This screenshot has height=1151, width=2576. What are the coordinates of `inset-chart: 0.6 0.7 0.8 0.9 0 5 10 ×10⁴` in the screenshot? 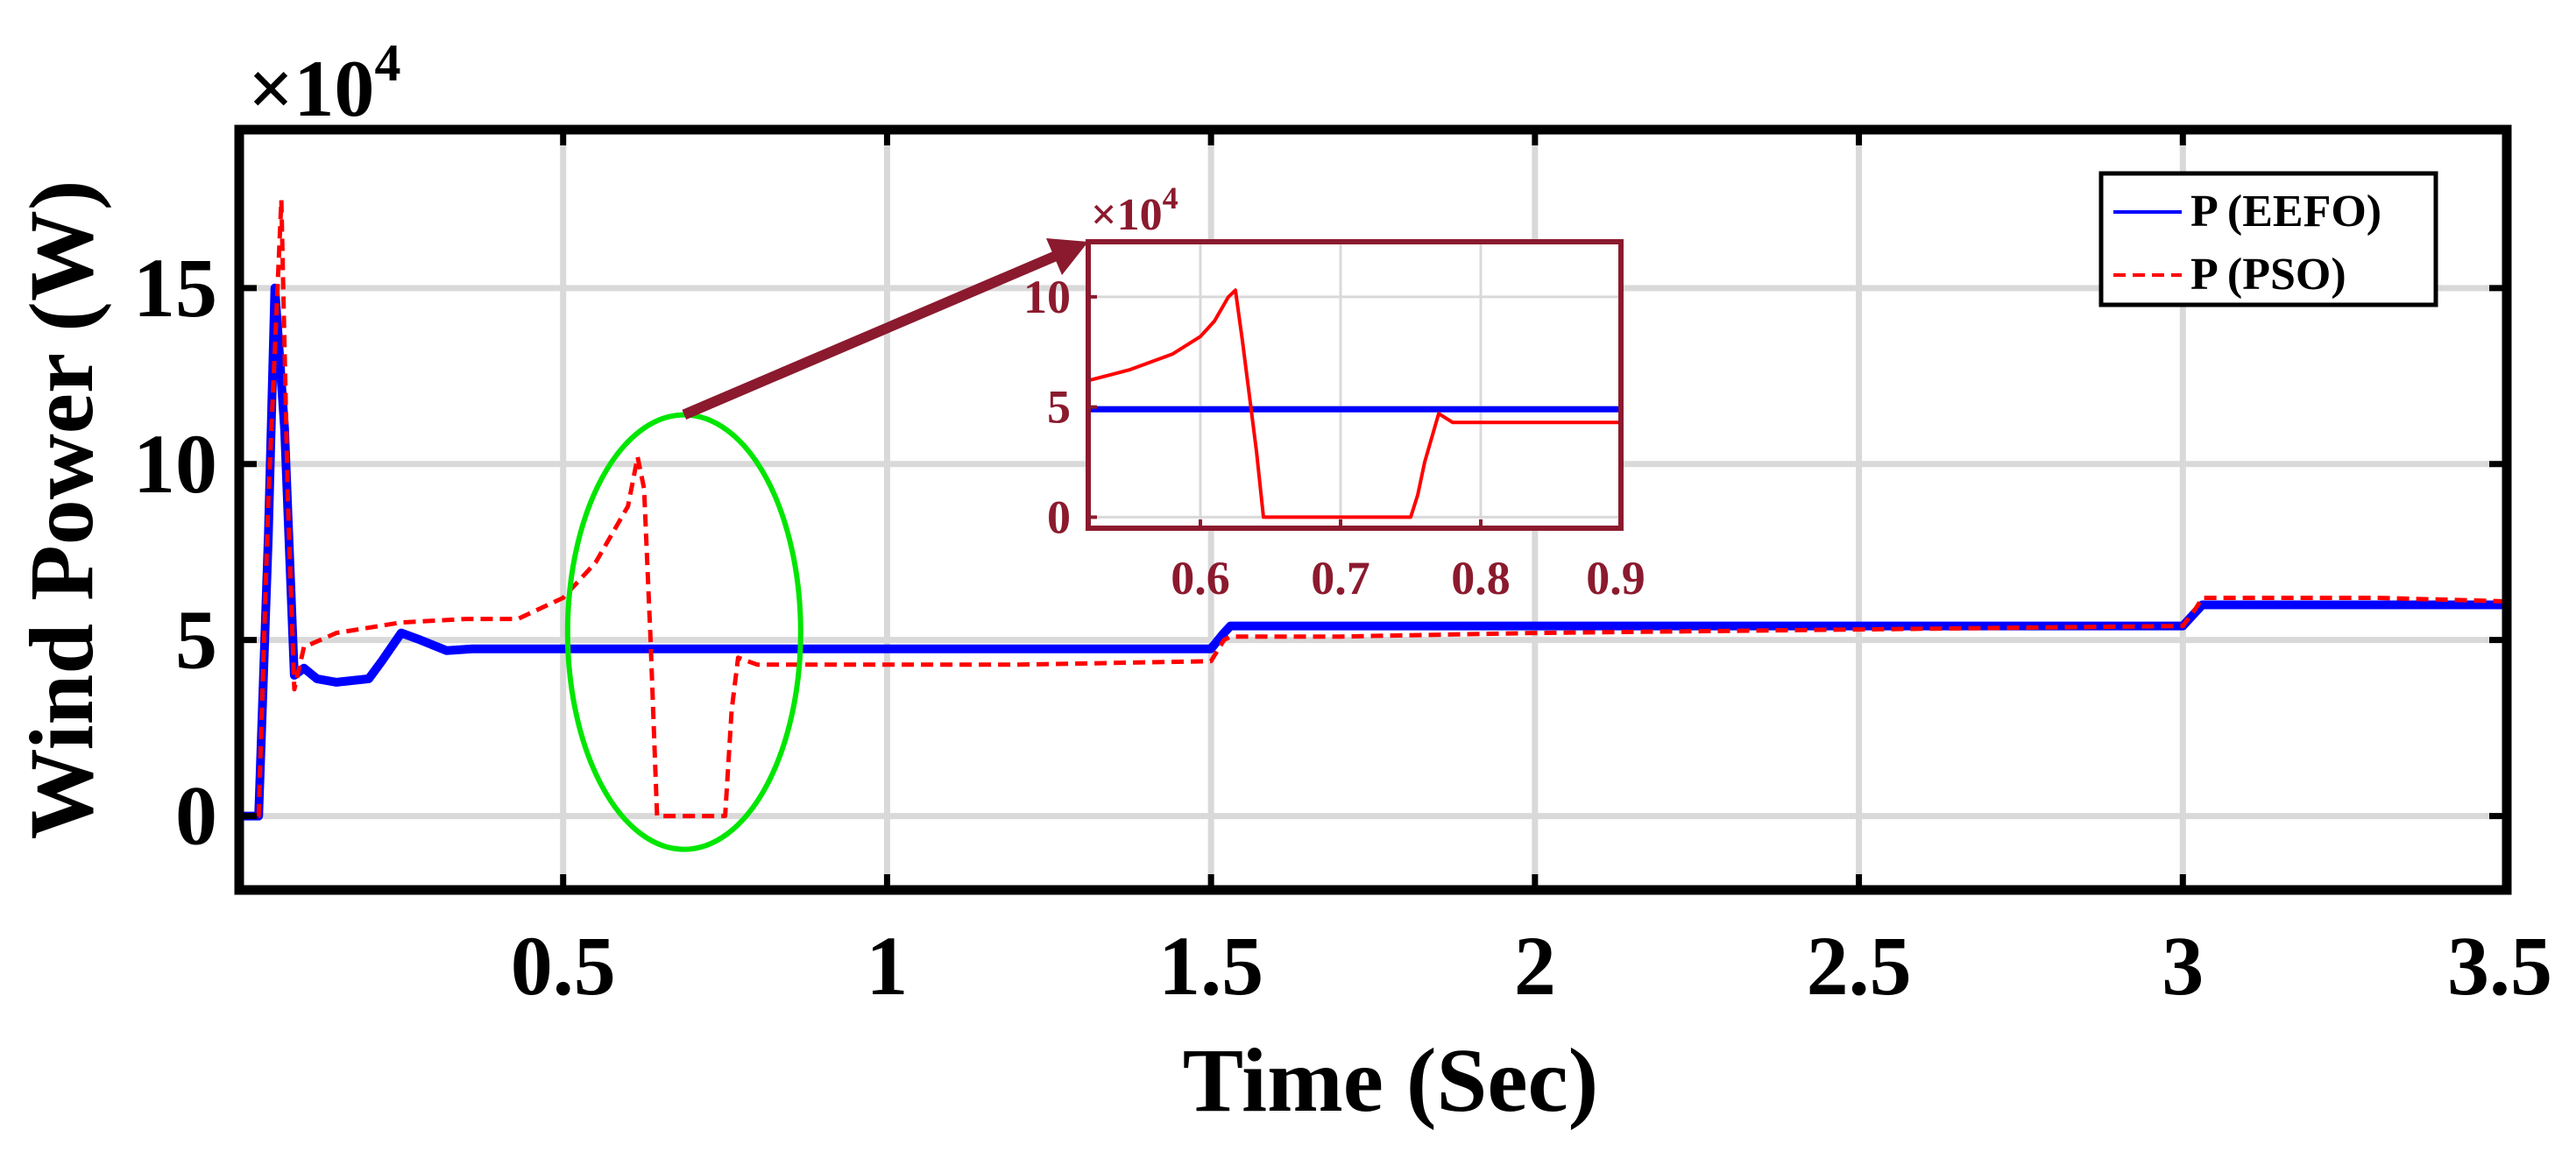 It's located at (1334, 392).